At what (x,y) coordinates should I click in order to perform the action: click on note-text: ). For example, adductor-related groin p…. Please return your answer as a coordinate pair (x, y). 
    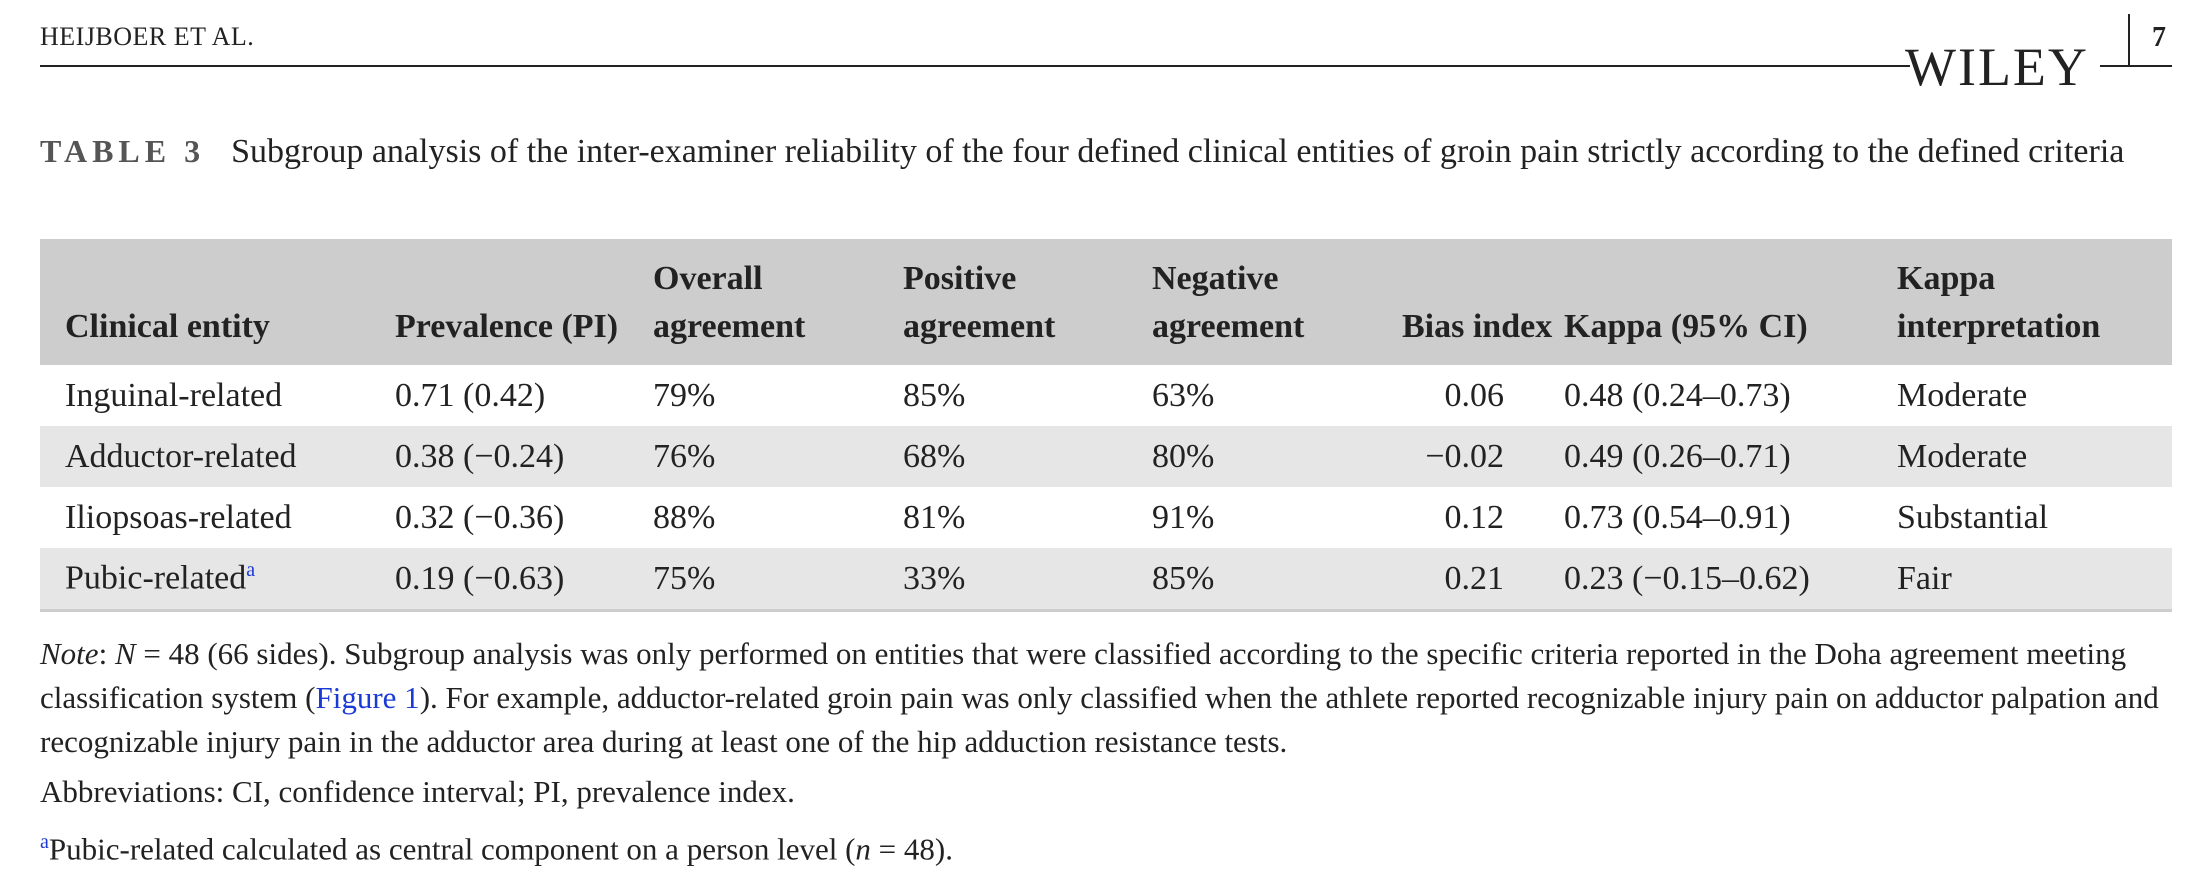
    Looking at the image, I should click on (1099, 719).